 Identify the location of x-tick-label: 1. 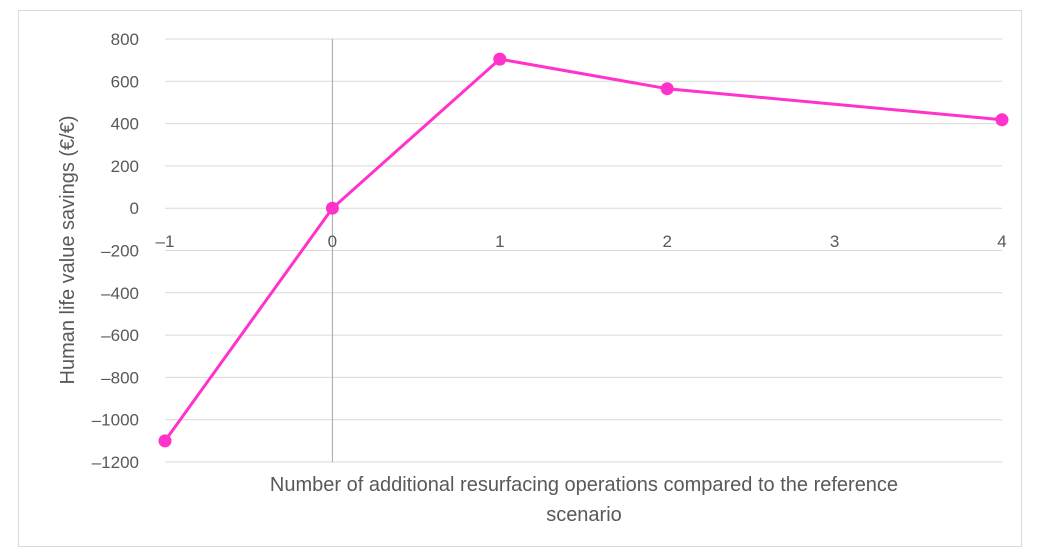
(499, 241).